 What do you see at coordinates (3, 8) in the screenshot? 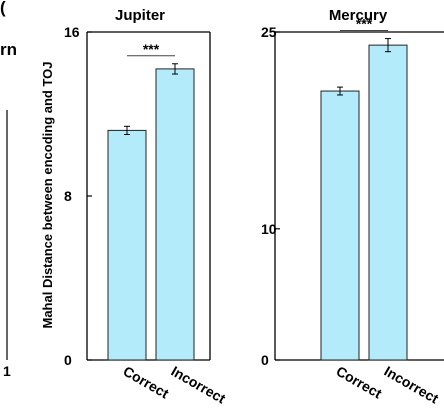
I see `top-left-fragment: (` at bounding box center [3, 8].